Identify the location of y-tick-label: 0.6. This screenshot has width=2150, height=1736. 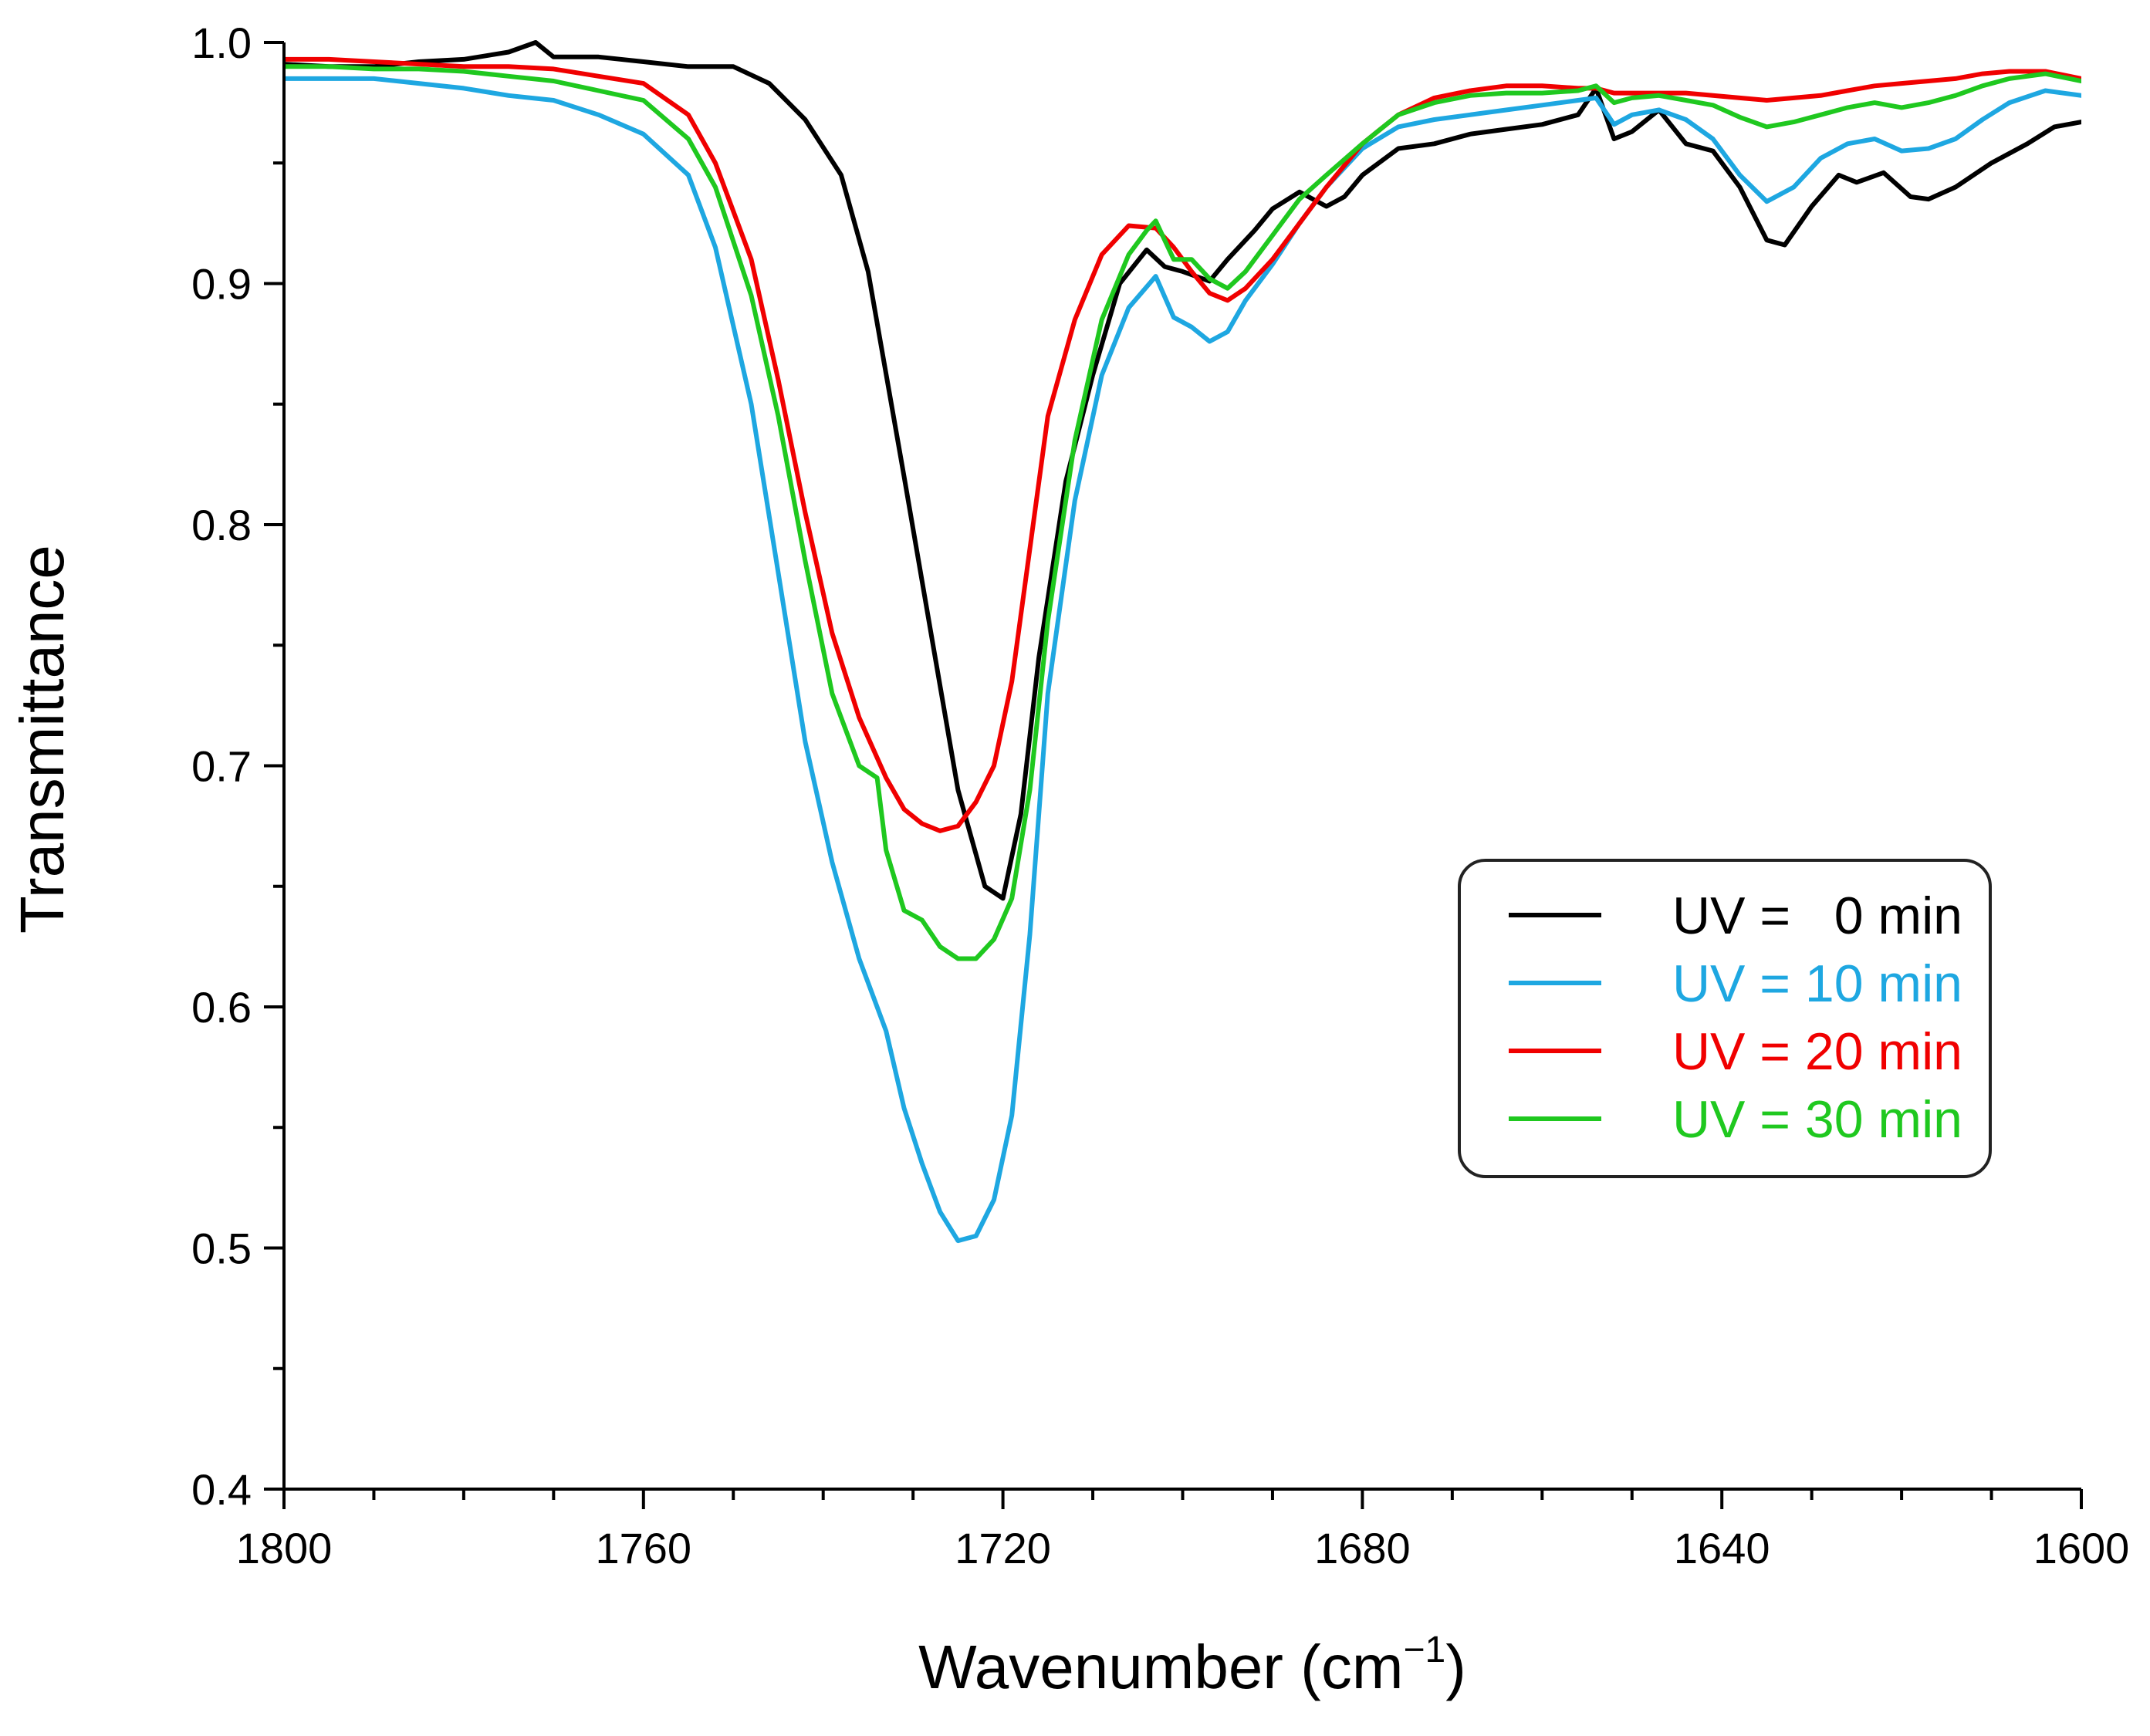
(222, 1008).